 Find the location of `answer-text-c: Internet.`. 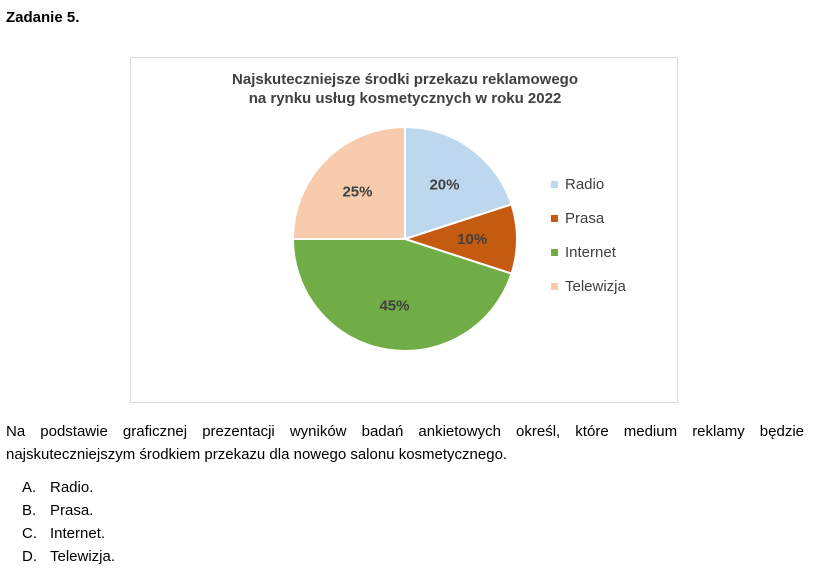

answer-text-c: Internet. is located at coordinates (78, 533).